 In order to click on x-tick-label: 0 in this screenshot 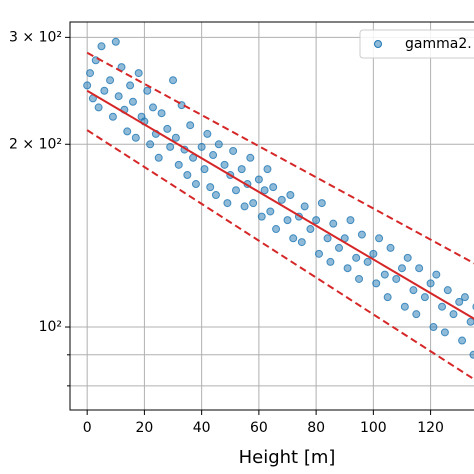, I will do `click(87, 428)`.